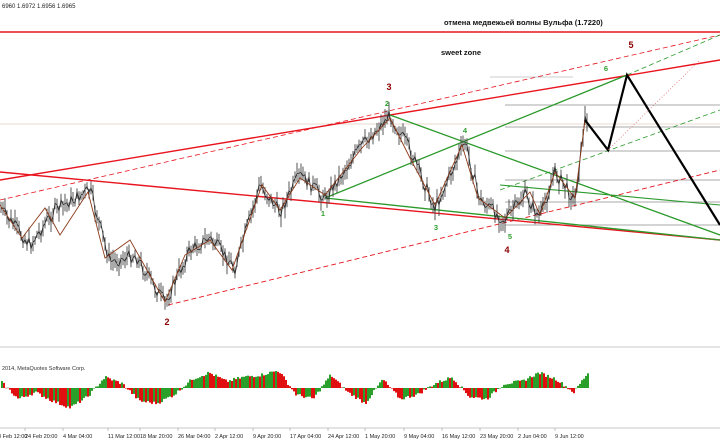 This screenshot has width=720, height=440. I want to click on wave-label: 2, so click(387, 103).